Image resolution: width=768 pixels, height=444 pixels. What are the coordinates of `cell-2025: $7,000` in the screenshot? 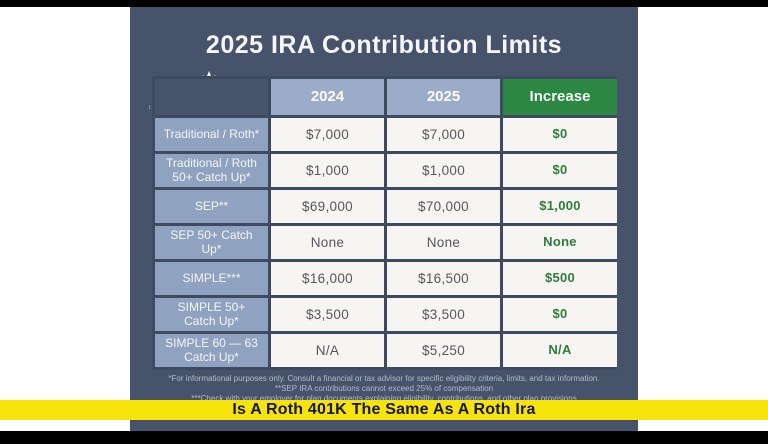 It's located at (443, 134).